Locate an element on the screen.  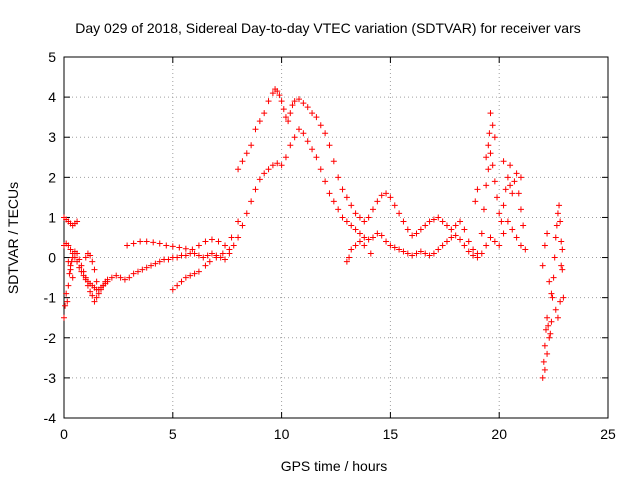
y-tick-label: 1 is located at coordinates (52, 217).